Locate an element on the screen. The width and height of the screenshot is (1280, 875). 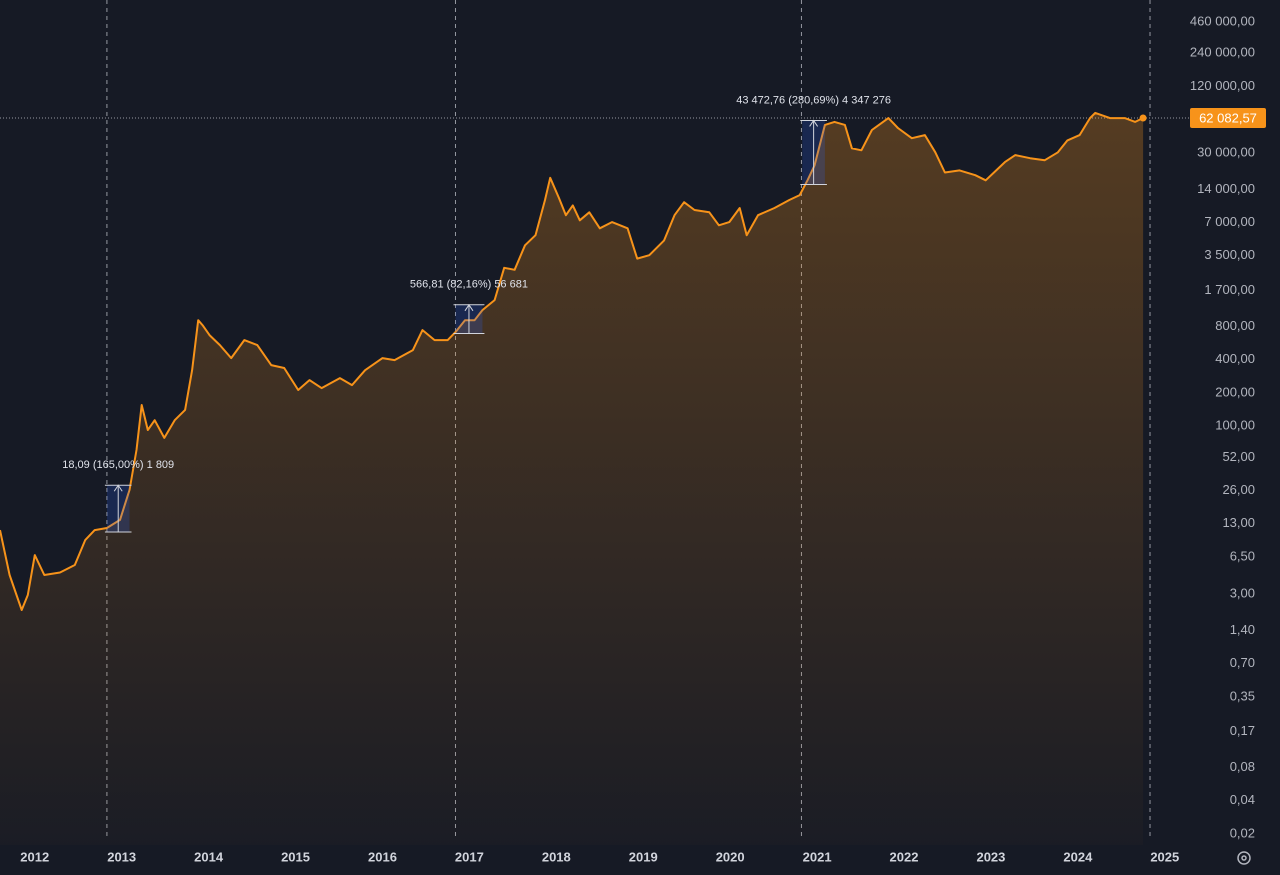
x-tick-label: 2025 is located at coordinates (1164, 856).